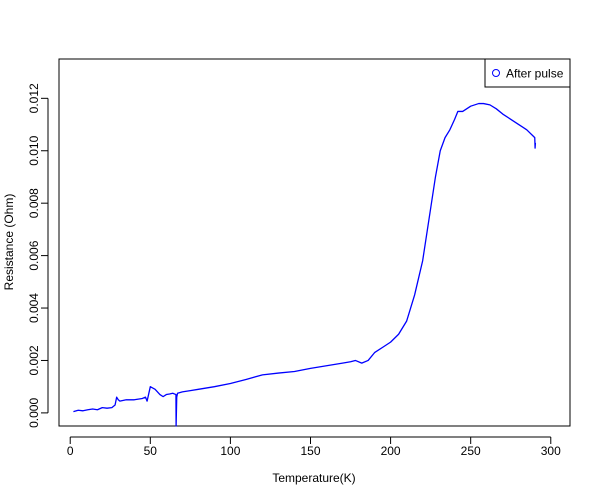 This screenshot has width=600, height=500. I want to click on legend-label: After pulse, so click(535, 74).